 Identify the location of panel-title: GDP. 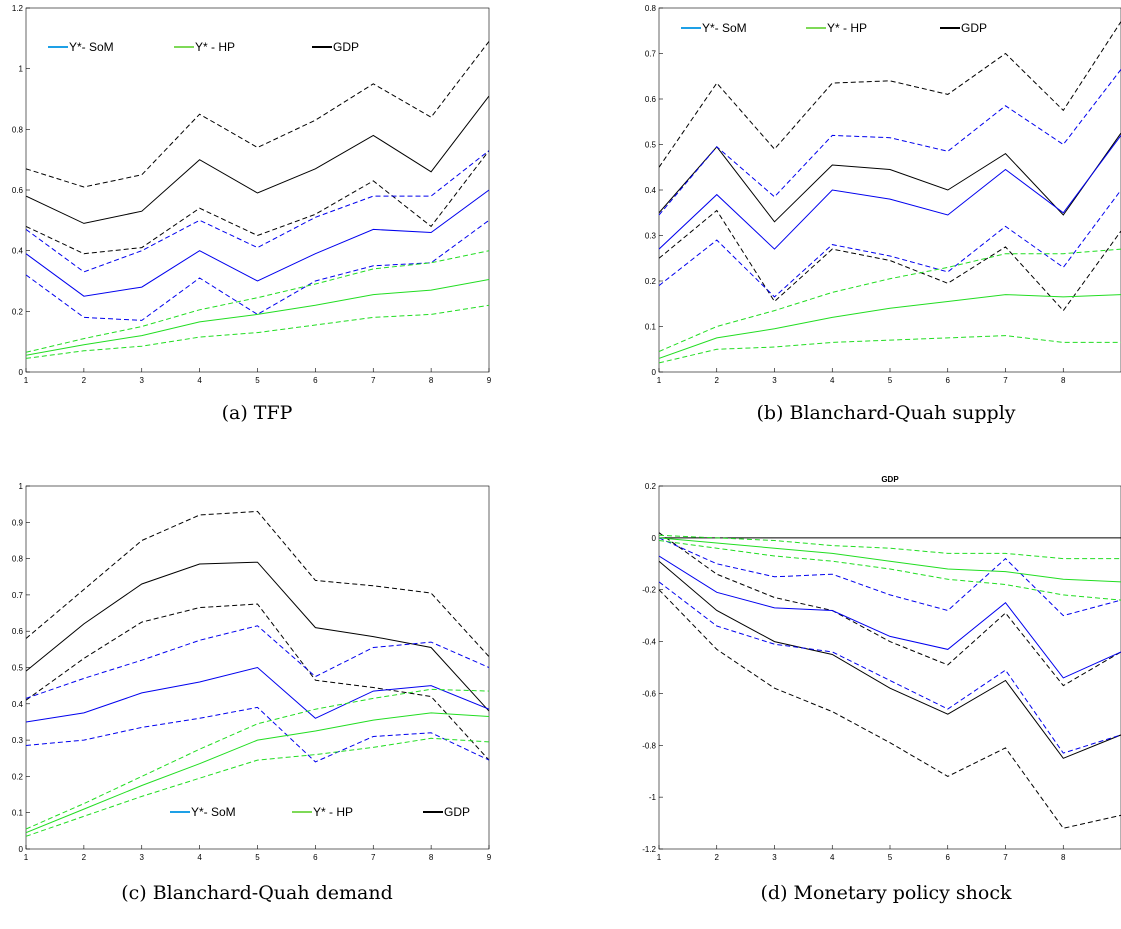
(890, 479).